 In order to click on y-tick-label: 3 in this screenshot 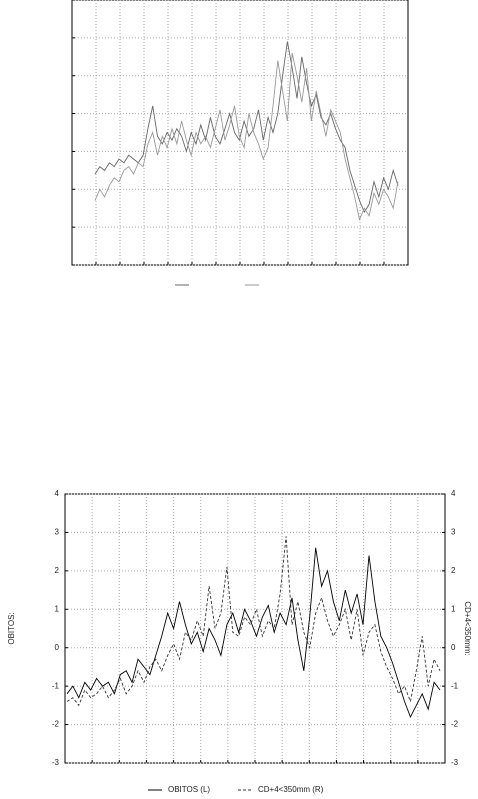, I will do `click(57, 532)`.